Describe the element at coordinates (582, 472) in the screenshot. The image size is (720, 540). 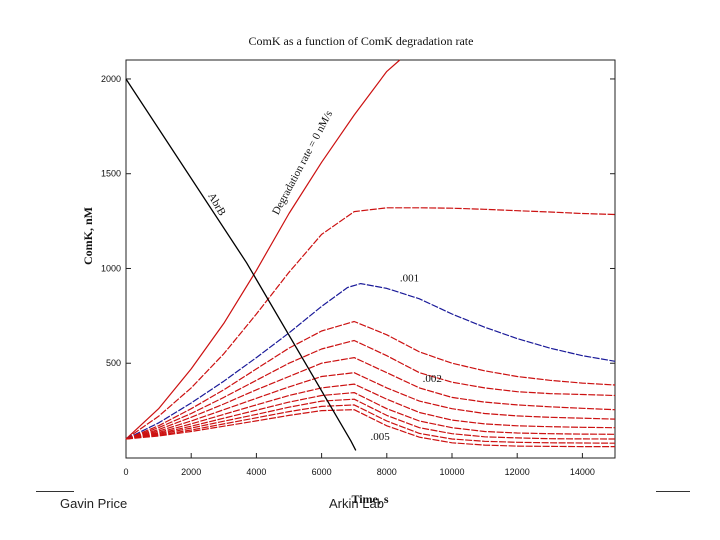
I see `x-tick-label: 14000` at that location.